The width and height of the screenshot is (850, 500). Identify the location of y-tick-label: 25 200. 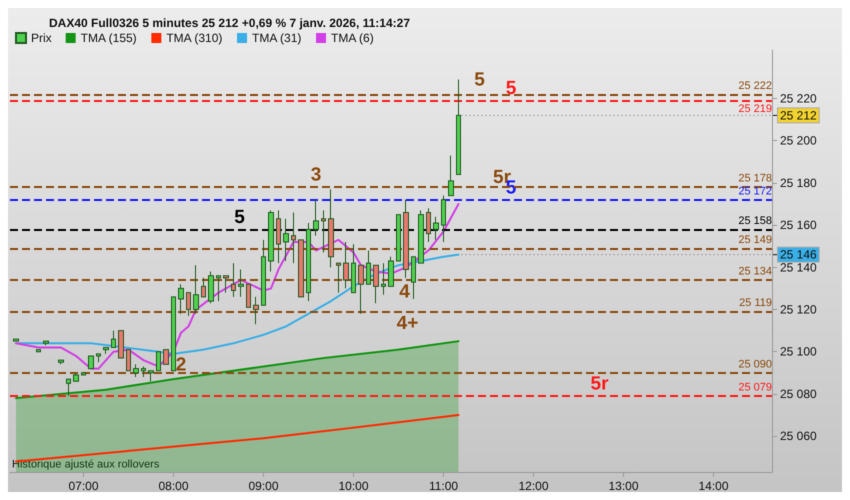
(799, 141).